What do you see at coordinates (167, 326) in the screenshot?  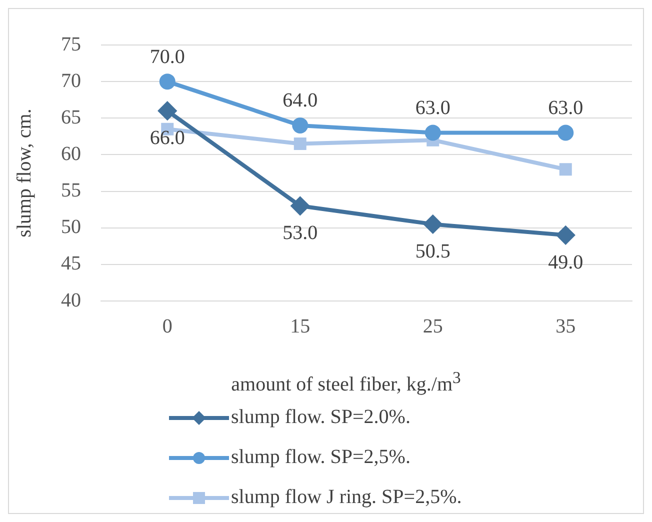 I see `x-tick-label: 0` at bounding box center [167, 326].